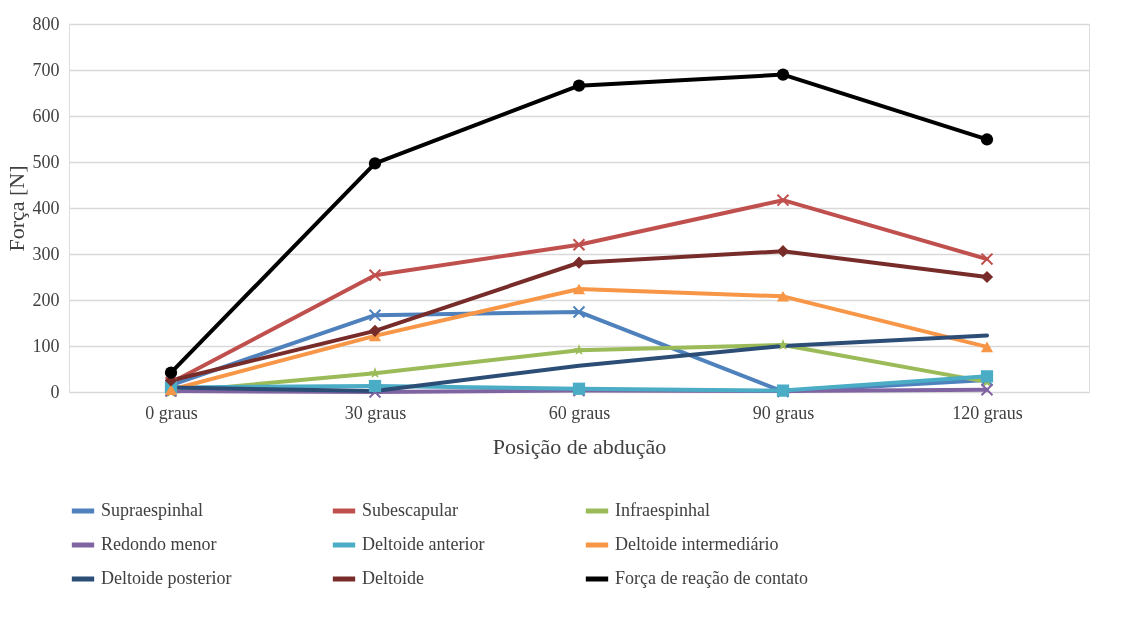 The image size is (1145, 622). What do you see at coordinates (46, 345) in the screenshot?
I see `y-tick-label: 100` at bounding box center [46, 345].